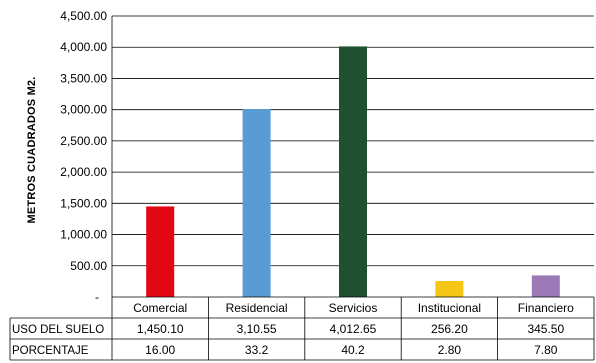 The image size is (596, 363). What do you see at coordinates (546, 350) in the screenshot?
I see `table-cell: 7.80` at bounding box center [546, 350].